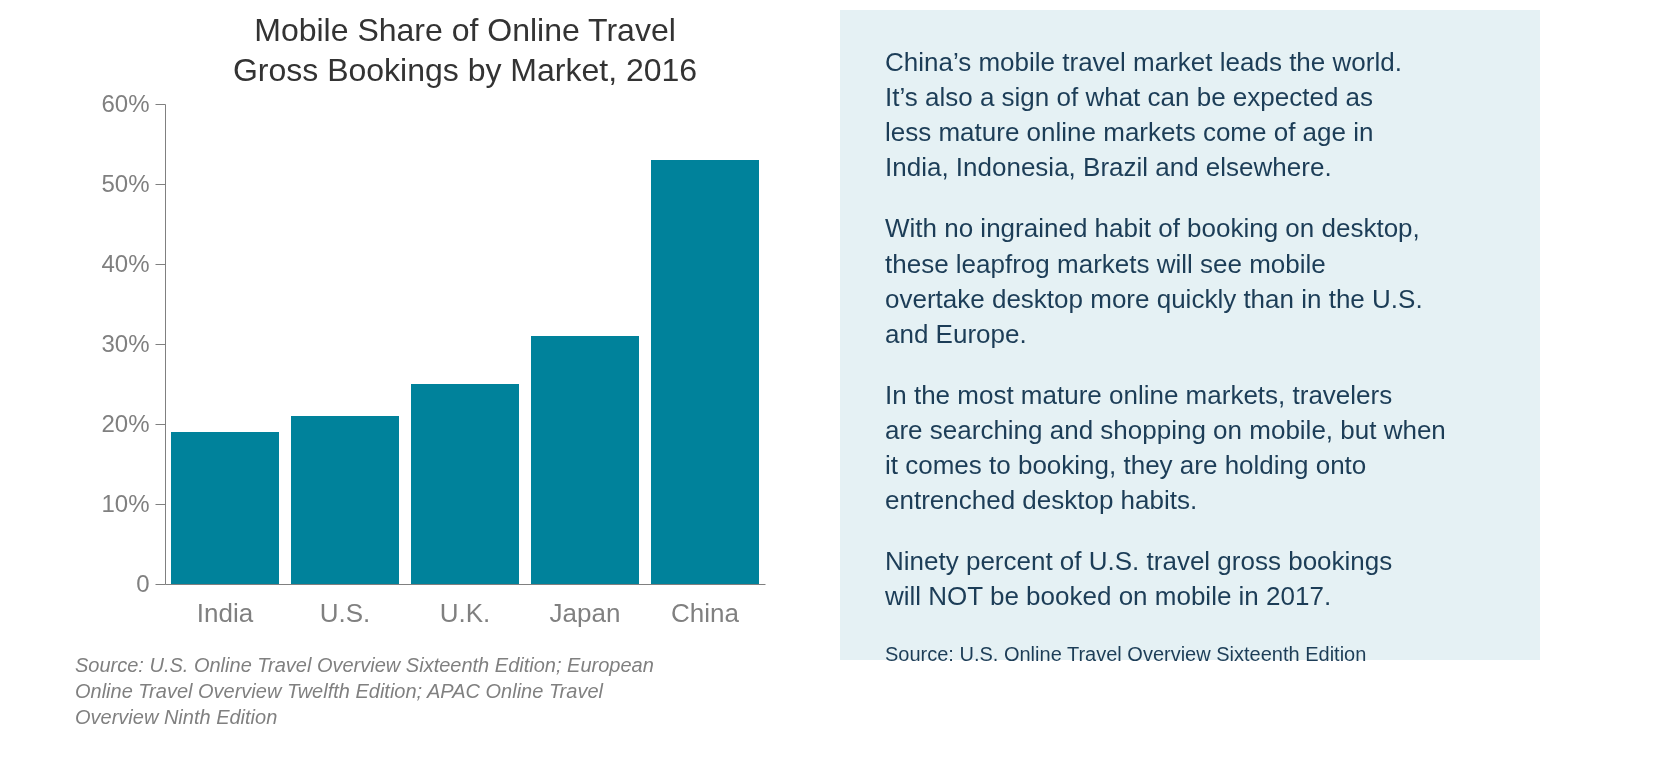  Describe the element at coordinates (1129, 132) in the screenshot. I see `text: It’s also a sign of what can be expected as less mature online markets come of age in India, Indonesia, Brazil and elsewhere.` at that location.